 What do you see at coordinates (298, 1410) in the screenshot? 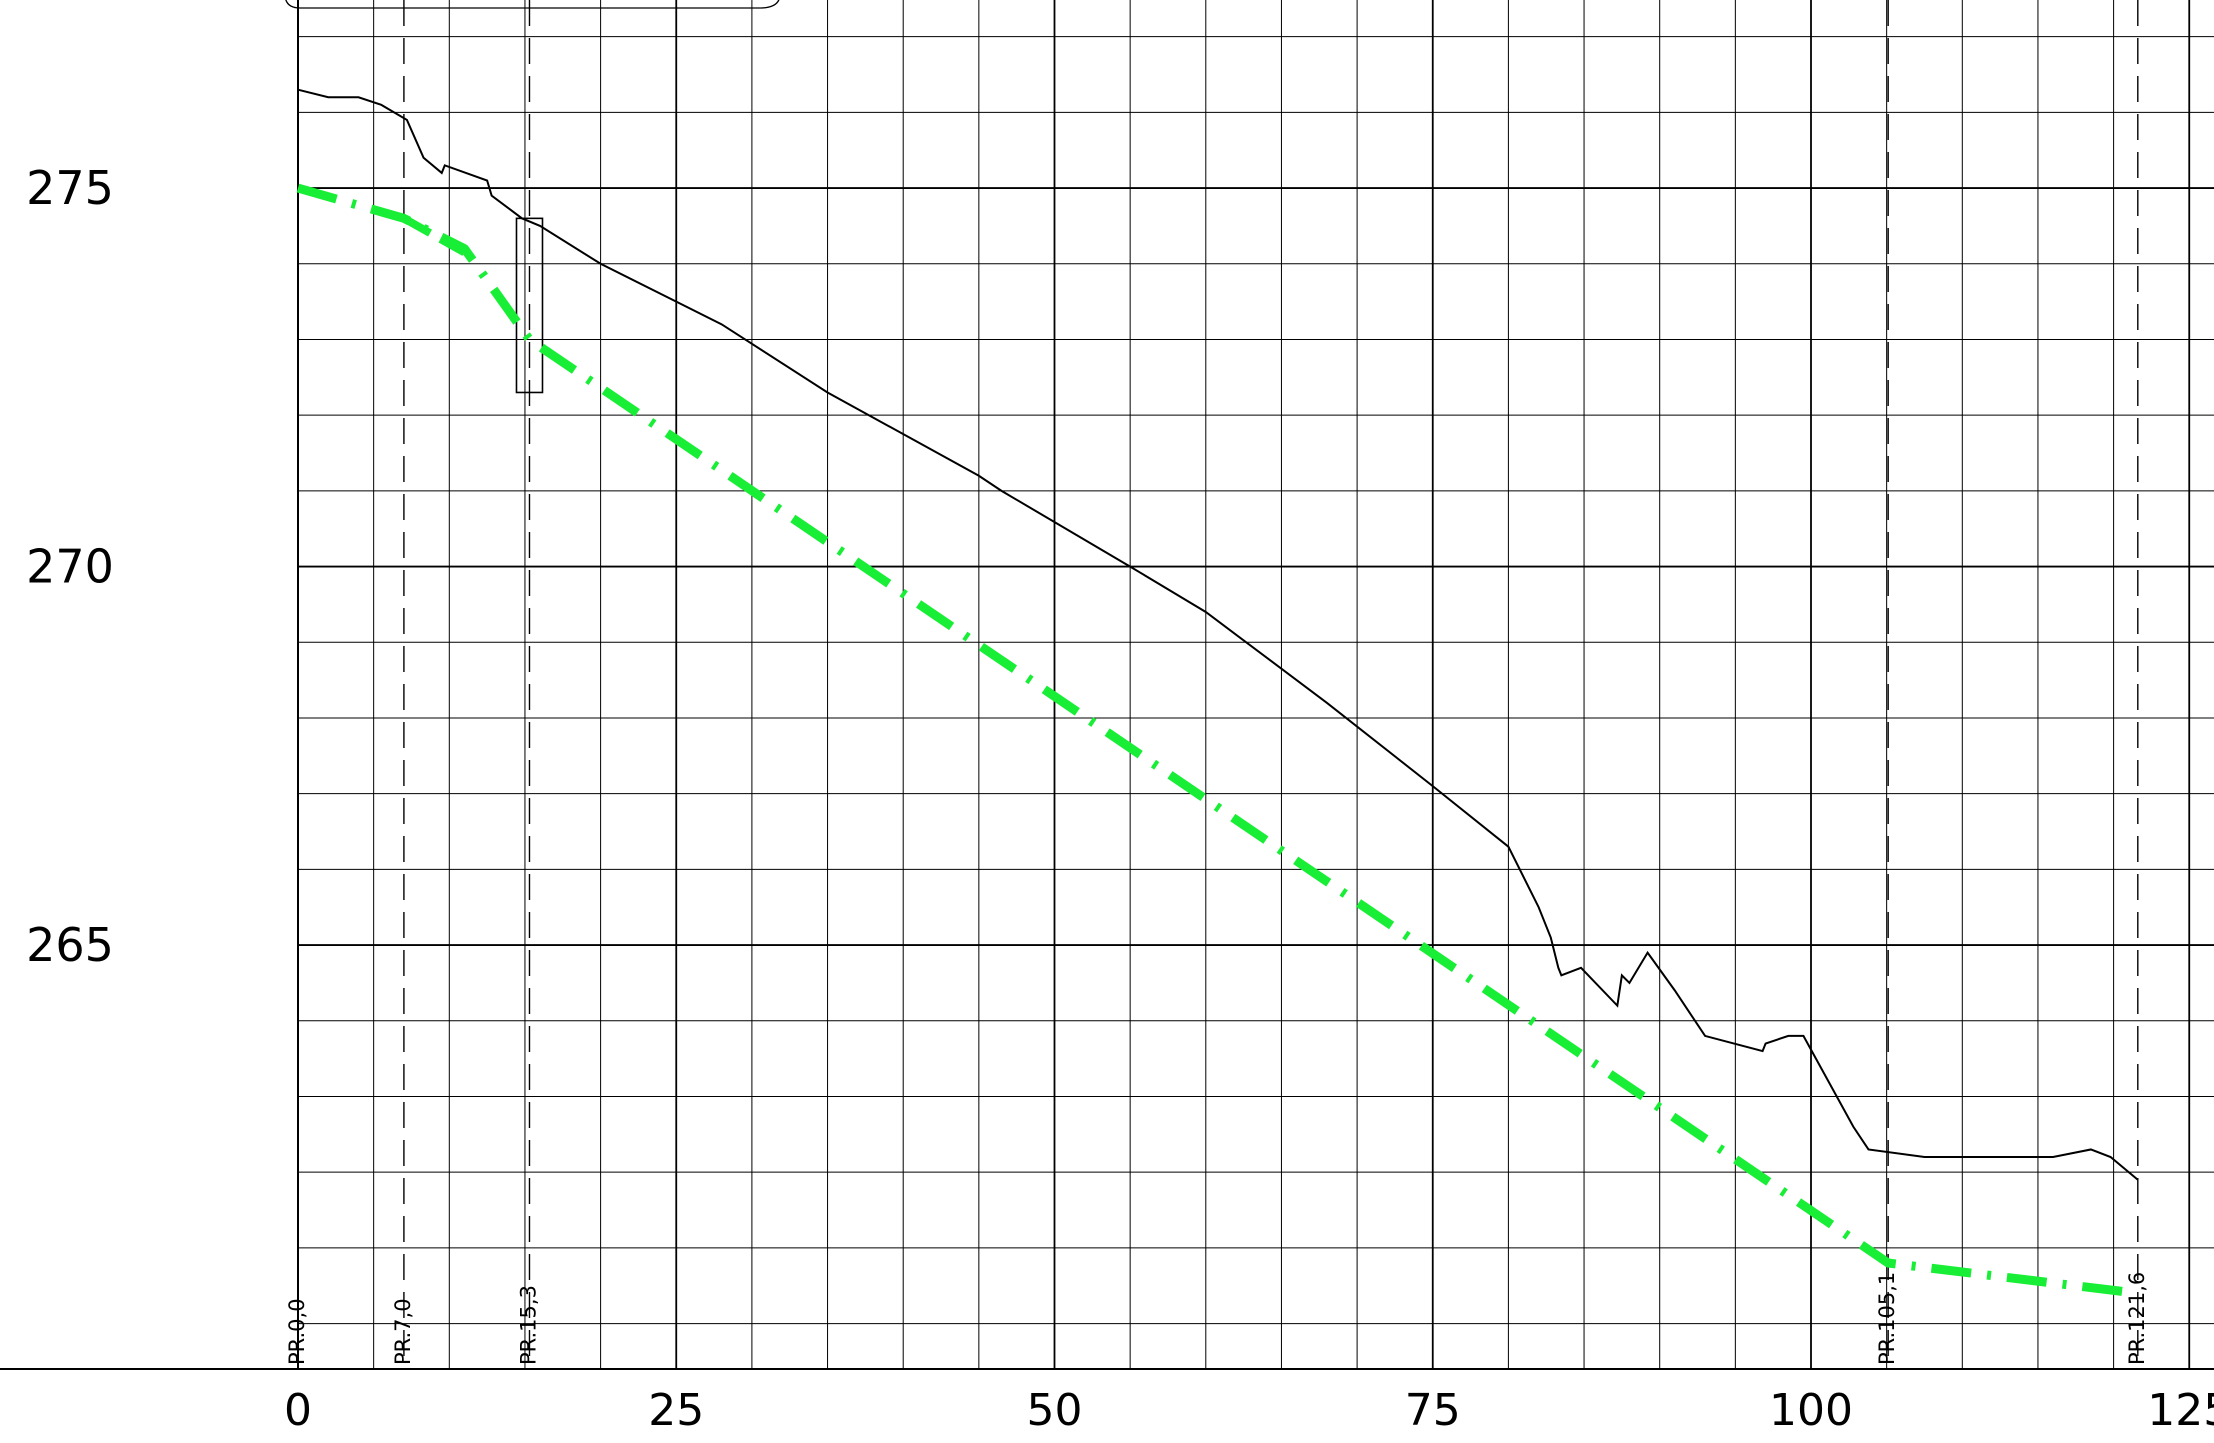
I see `x-tick-label: 0` at bounding box center [298, 1410].